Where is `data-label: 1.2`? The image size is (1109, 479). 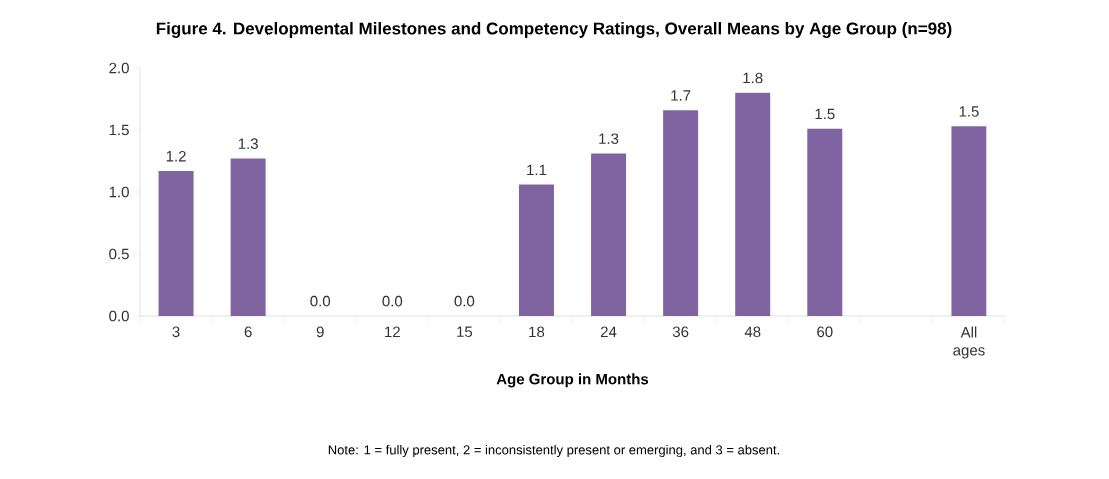
data-label: 1.2 is located at coordinates (176, 156).